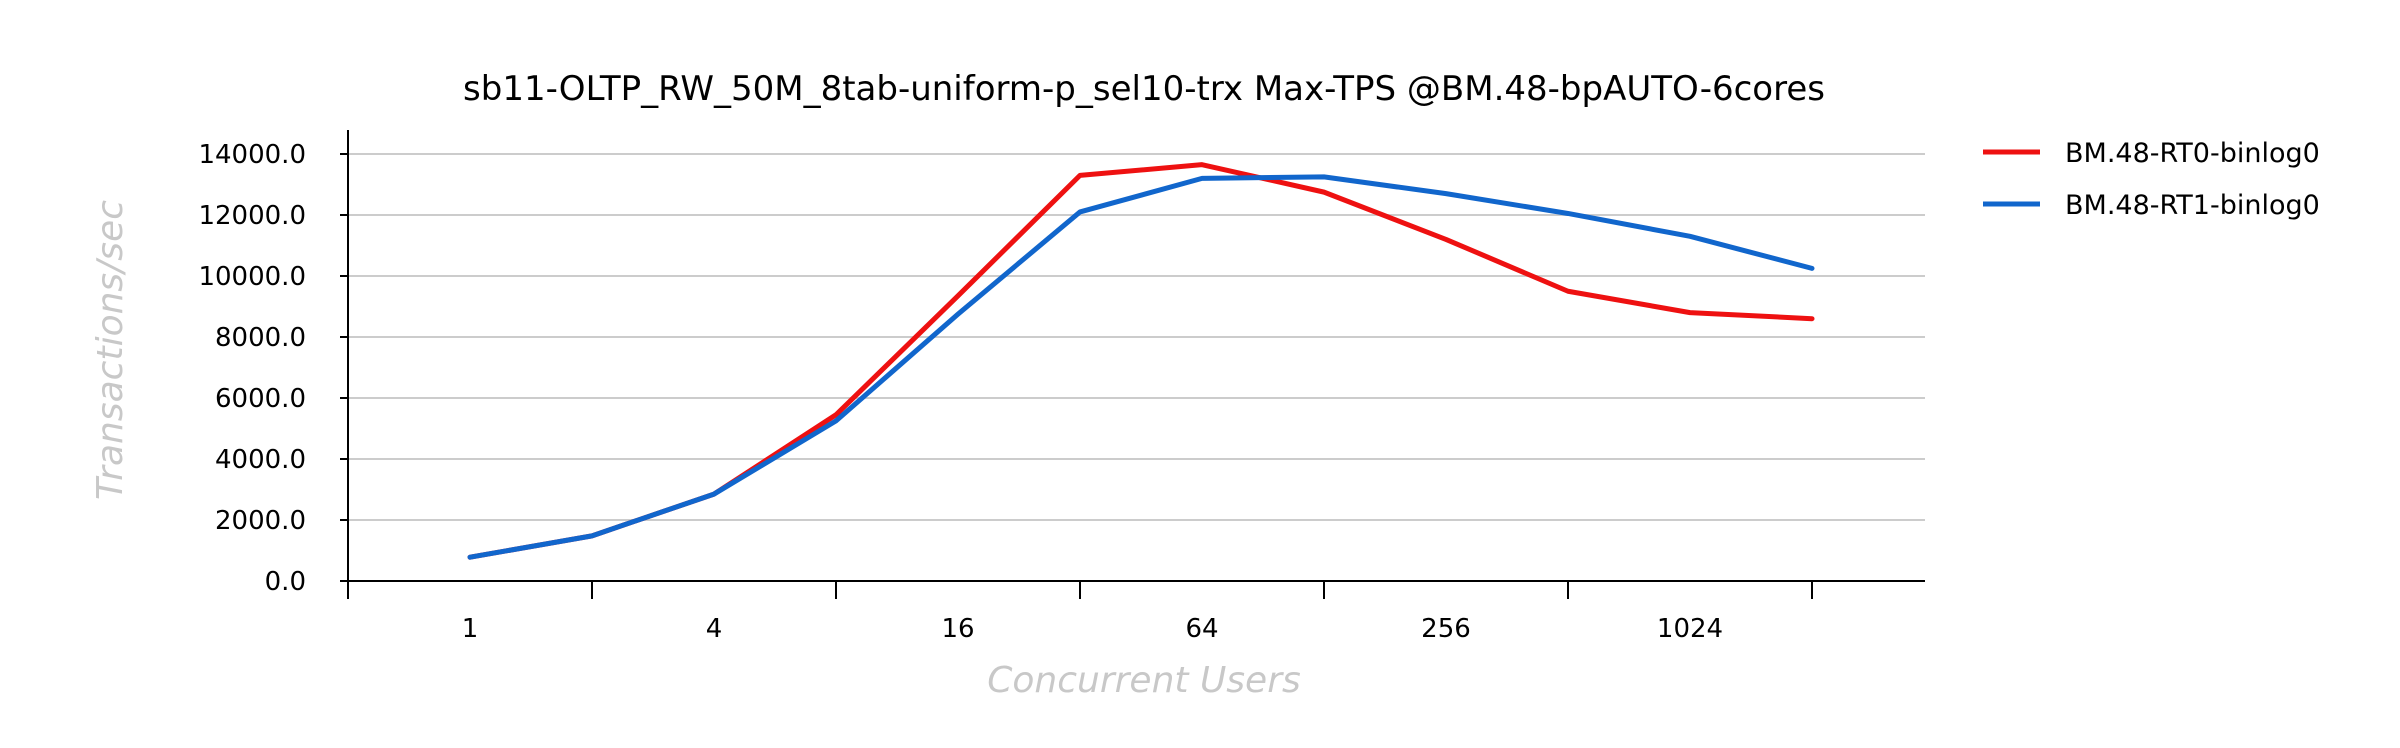  I want to click on y-tick-label: 8000.0, so click(260, 338).